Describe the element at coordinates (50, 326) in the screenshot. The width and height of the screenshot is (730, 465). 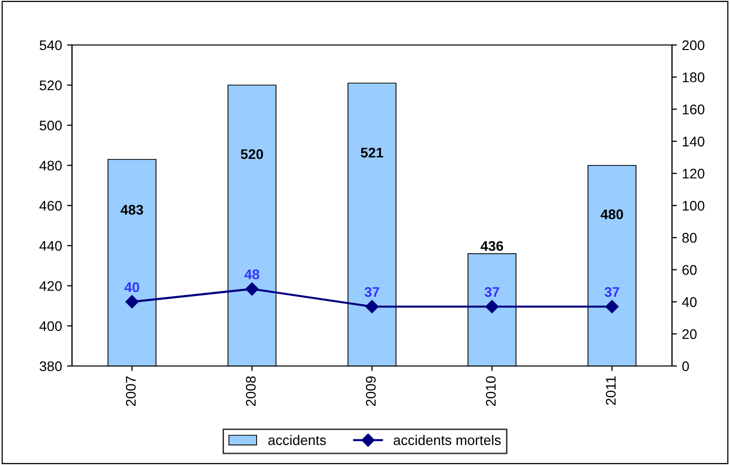
I see `y-tick-label: 400` at that location.